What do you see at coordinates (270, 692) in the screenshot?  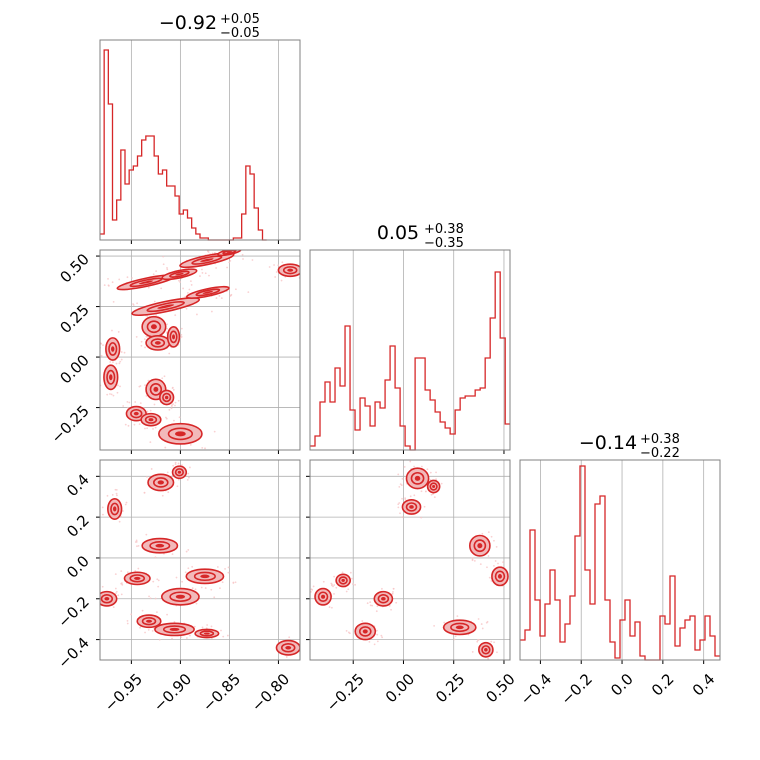 I see `x-tick-label: −0.80` at bounding box center [270, 692].